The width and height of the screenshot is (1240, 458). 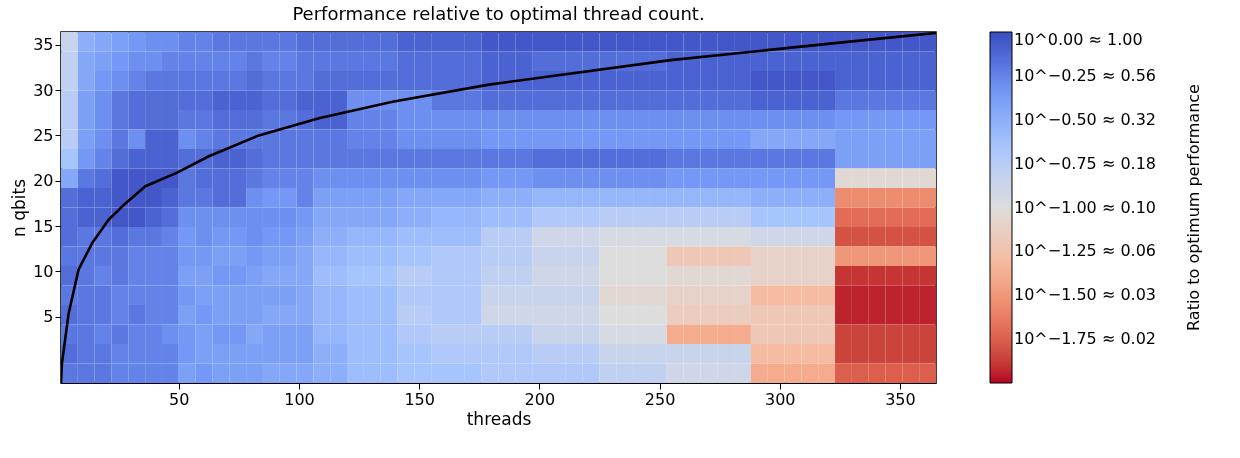 I want to click on y-tick-label: 25, so click(x=43, y=135).